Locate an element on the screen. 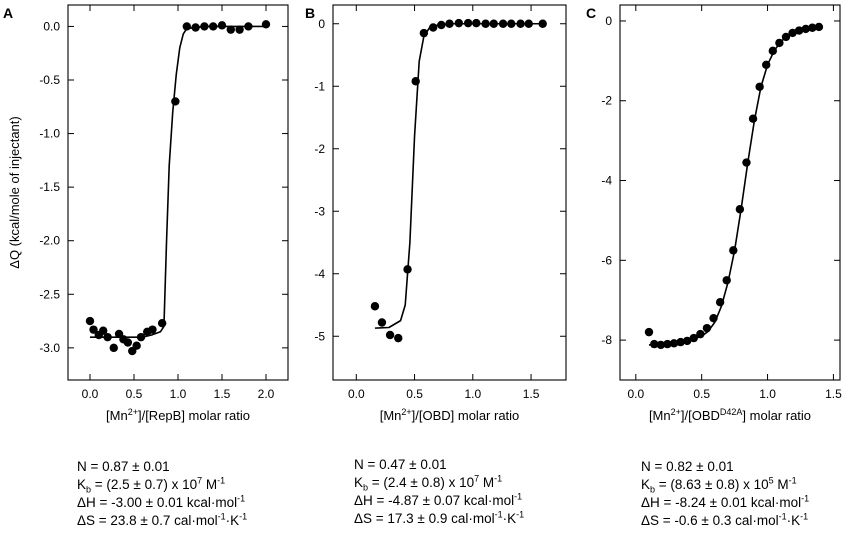 This screenshot has width=850, height=539. panel-c-x-tick-label: 1.5 is located at coordinates (833, 394).